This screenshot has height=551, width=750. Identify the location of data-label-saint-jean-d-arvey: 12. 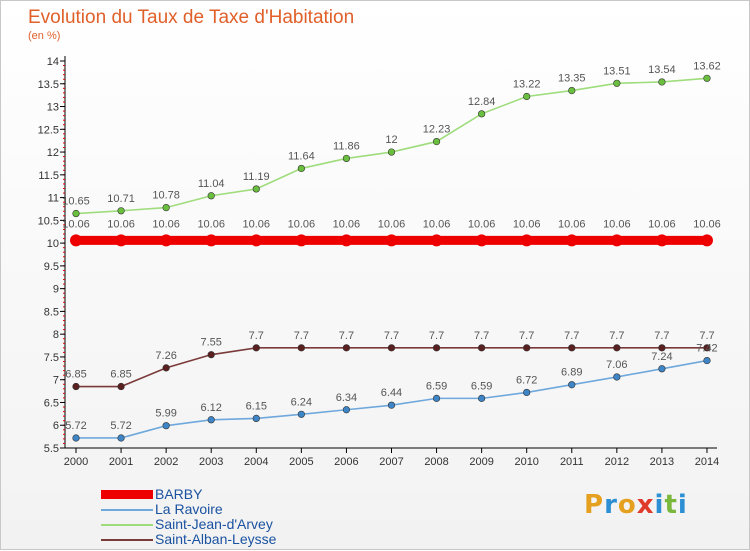
(391, 140).